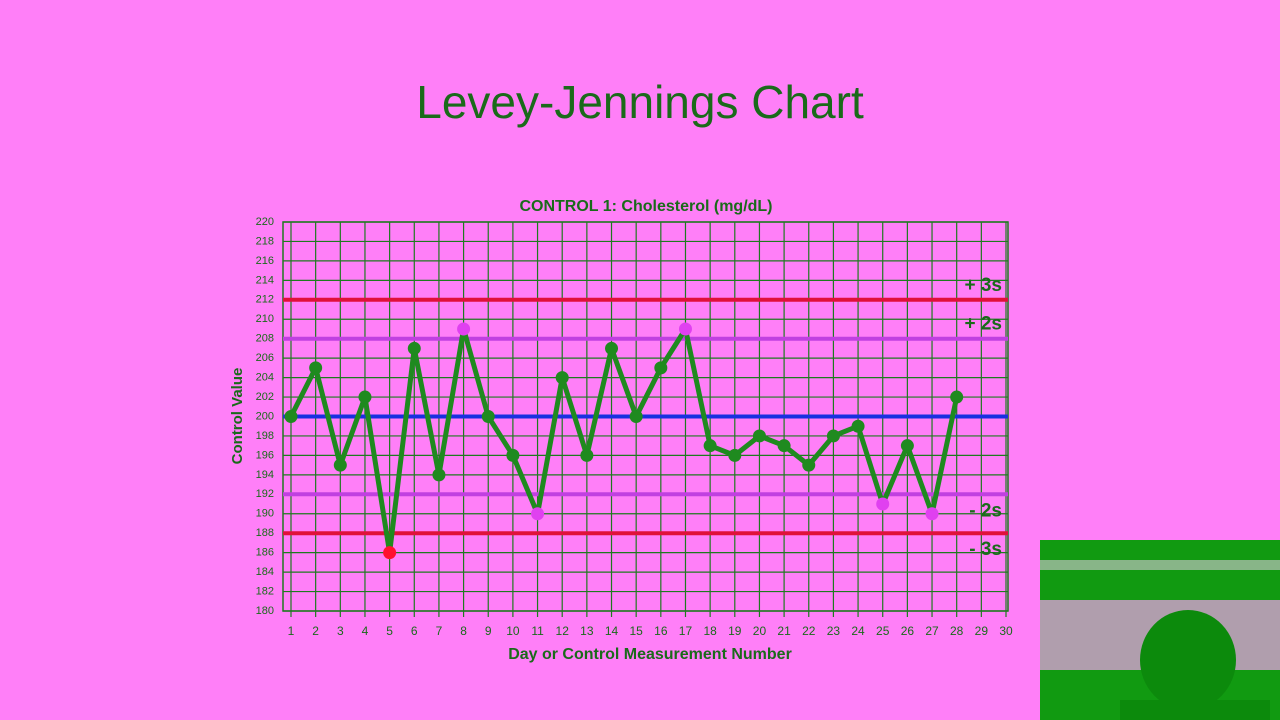 This screenshot has width=1280, height=720. I want to click on x-tick-label: 22, so click(809, 631).